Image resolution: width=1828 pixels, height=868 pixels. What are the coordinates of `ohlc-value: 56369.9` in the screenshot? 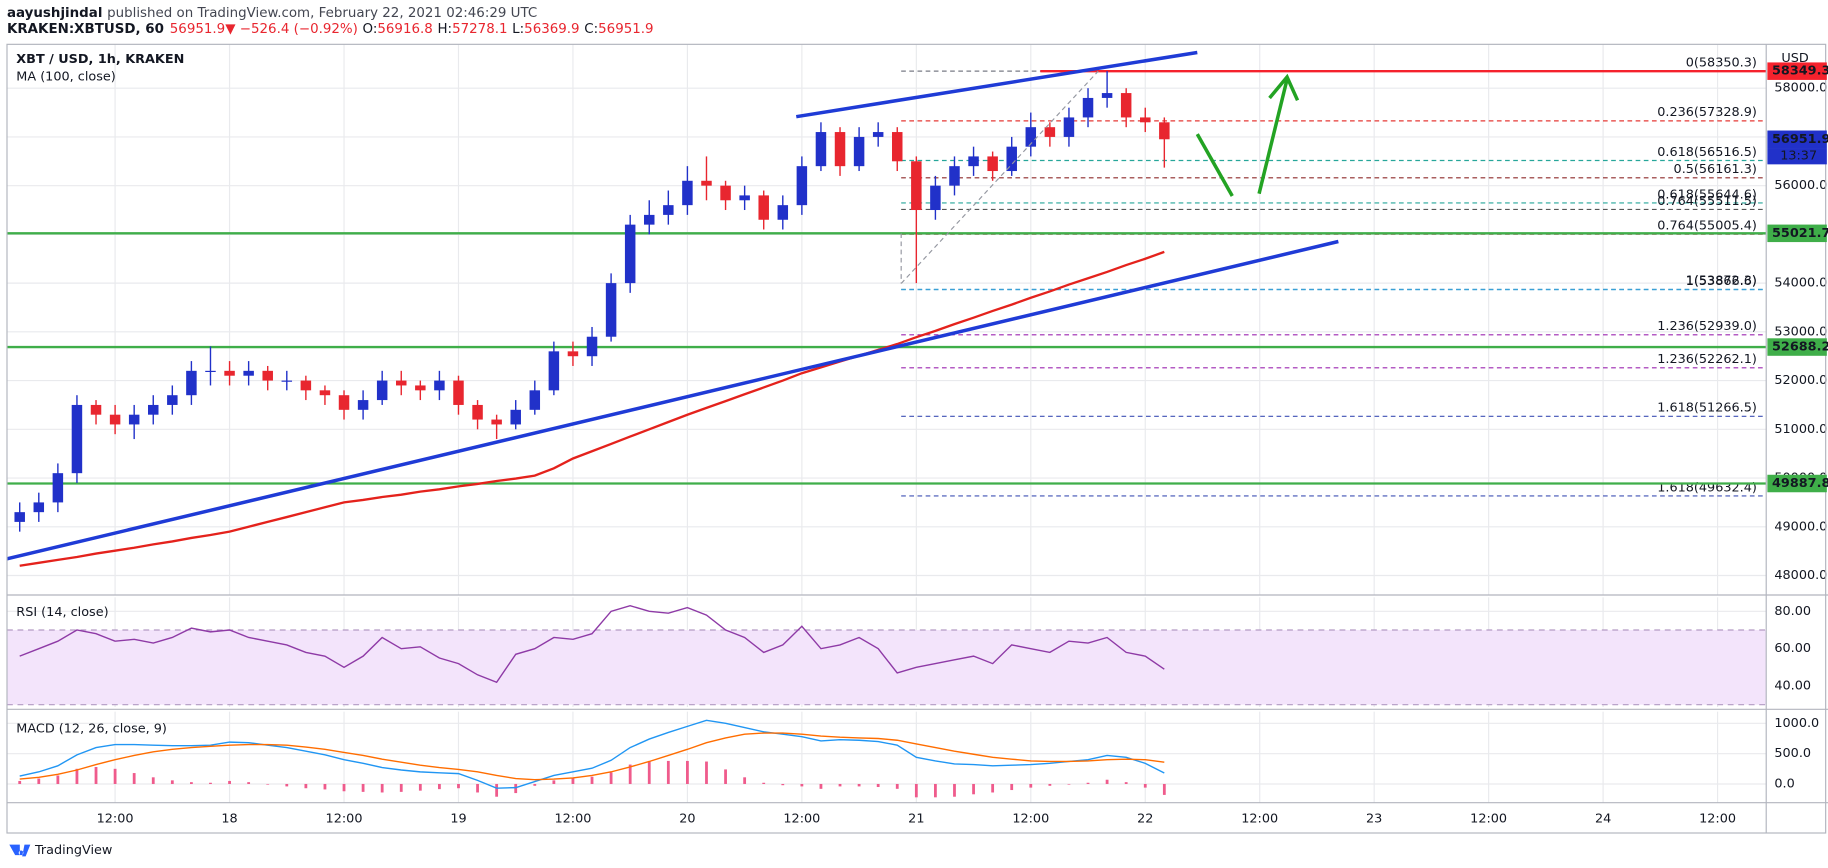 It's located at (551, 29).